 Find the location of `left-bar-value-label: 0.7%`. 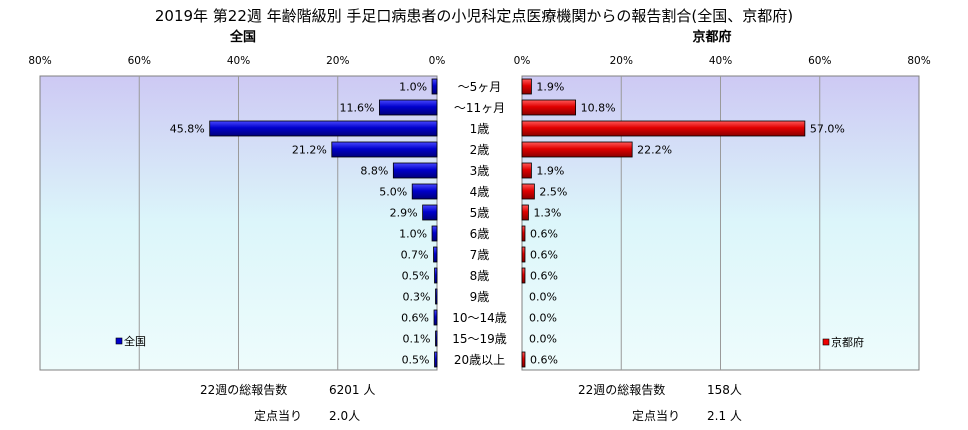

left-bar-value-label: 0.7% is located at coordinates (415, 255).